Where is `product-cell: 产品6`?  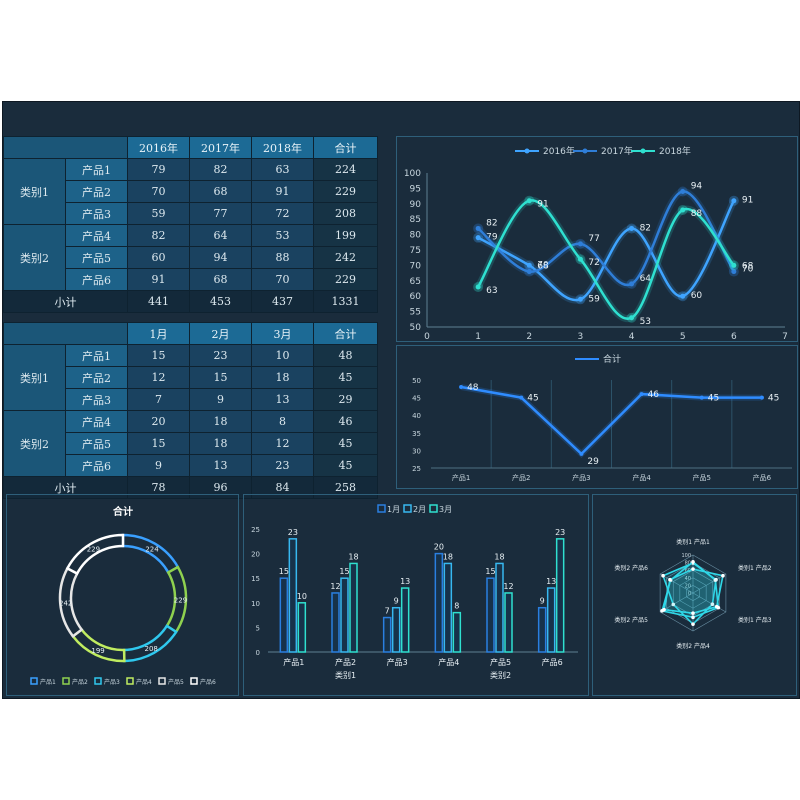
product-cell: 产品6 is located at coordinates (96, 279).